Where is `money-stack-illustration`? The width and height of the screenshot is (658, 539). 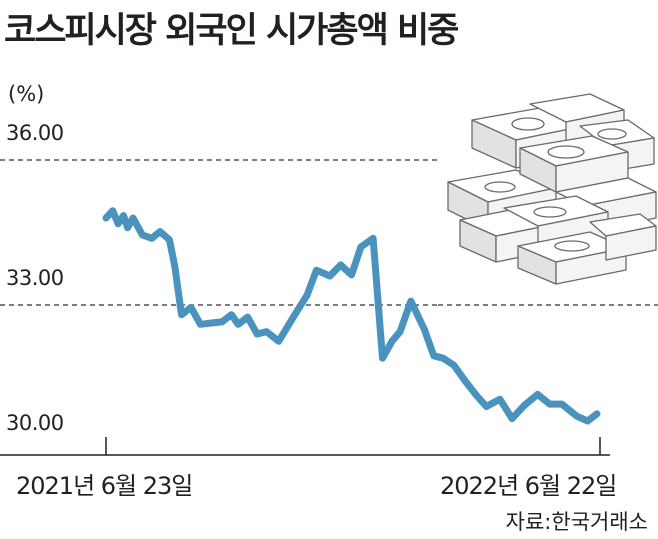 money-stack-illustration is located at coordinates (552, 189).